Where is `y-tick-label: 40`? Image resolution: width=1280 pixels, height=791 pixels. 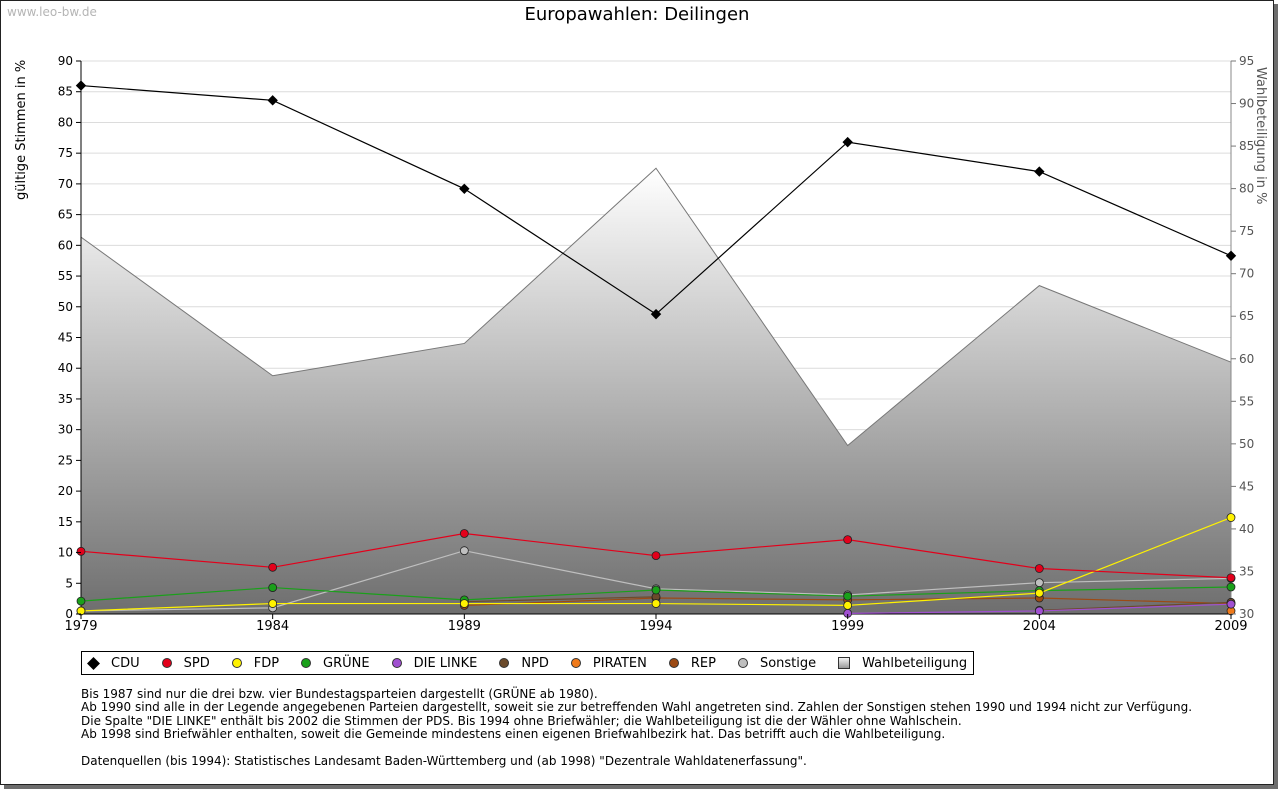 y-tick-label: 40 is located at coordinates (65, 368).